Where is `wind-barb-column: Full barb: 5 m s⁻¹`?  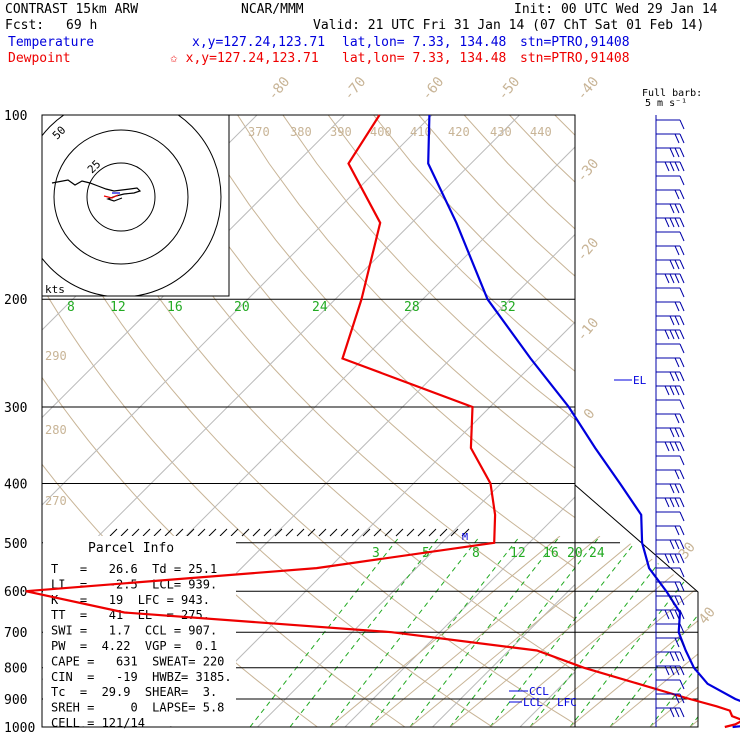
wind-barb-column: Full barb: 5 m s⁻¹ is located at coordinates (672, 407).